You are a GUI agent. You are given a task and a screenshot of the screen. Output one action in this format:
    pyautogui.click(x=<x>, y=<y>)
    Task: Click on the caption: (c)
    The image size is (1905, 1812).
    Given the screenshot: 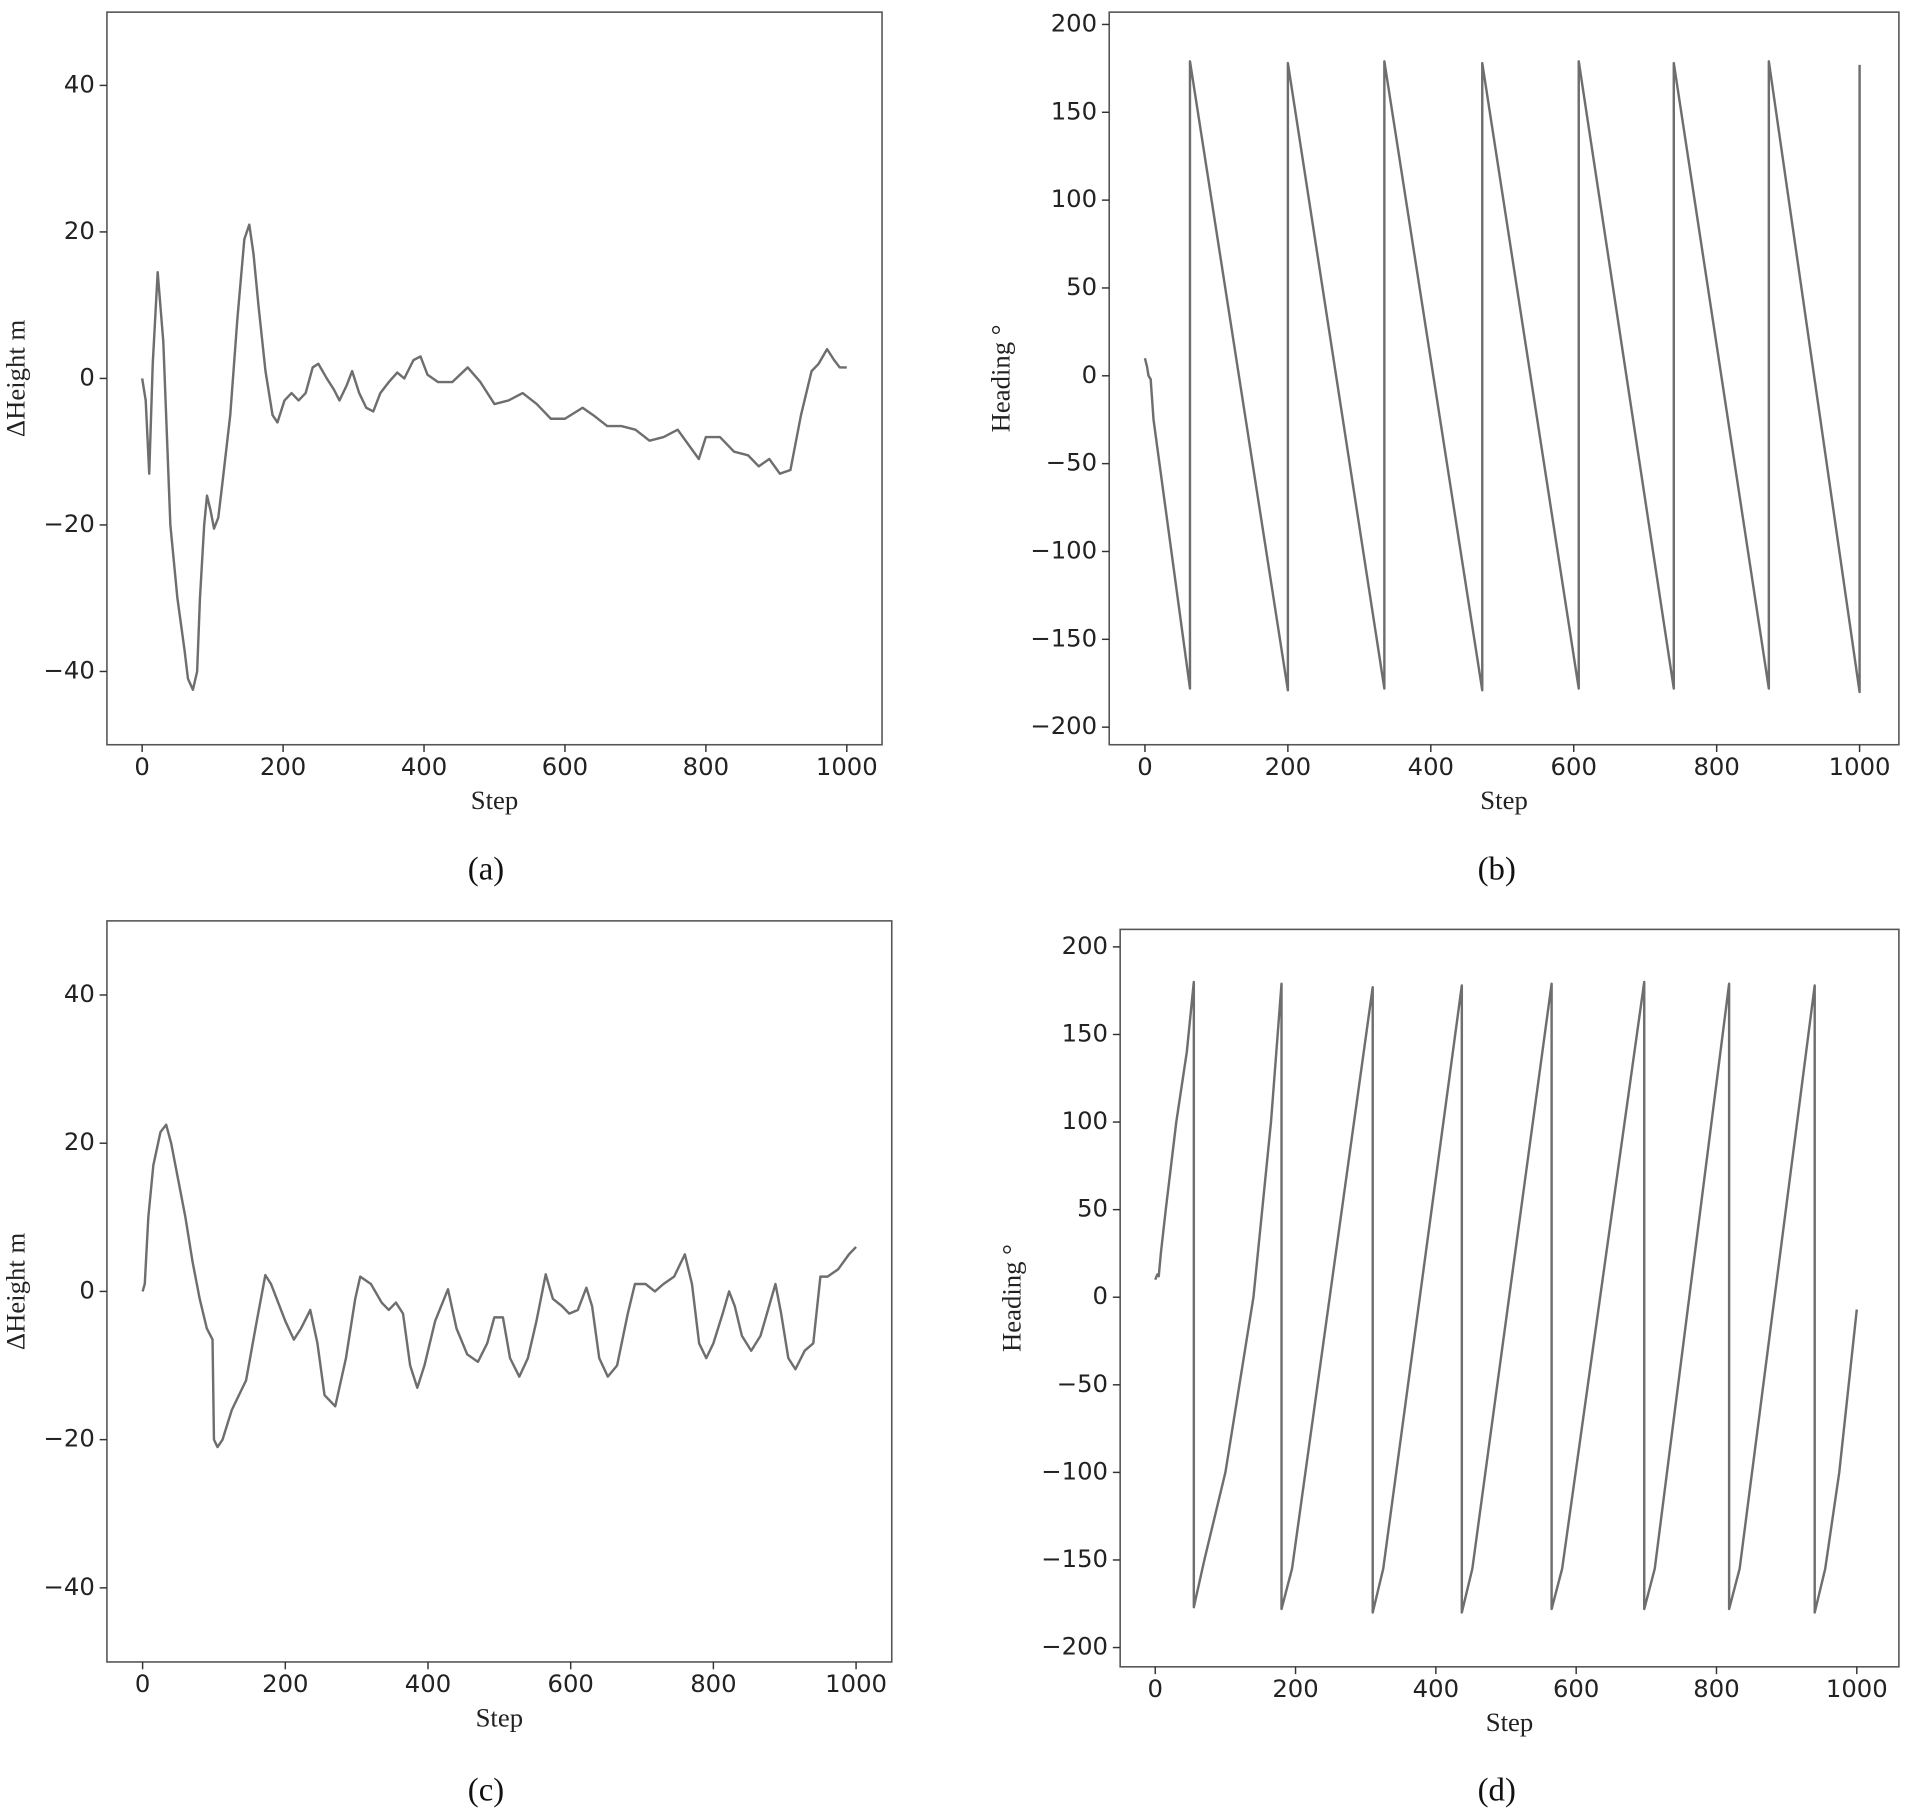 What is the action you would take?
    pyautogui.click(x=486, y=1790)
    